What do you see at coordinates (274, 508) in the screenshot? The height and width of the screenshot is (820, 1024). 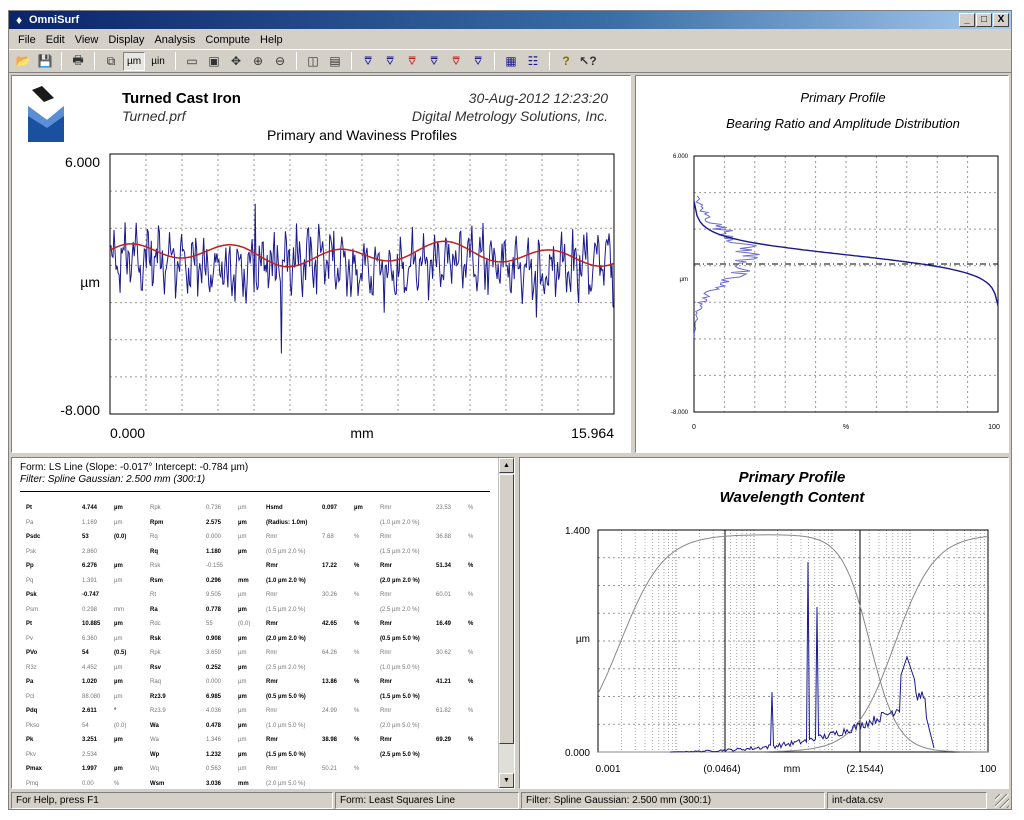 I see `parameter-name: Hsmd` at bounding box center [274, 508].